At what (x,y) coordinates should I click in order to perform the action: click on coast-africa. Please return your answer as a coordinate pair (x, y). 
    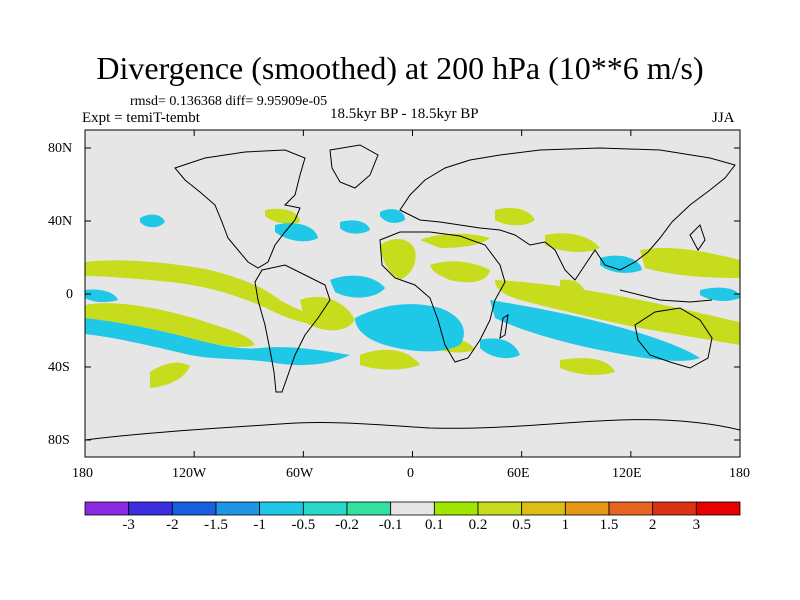
    Looking at the image, I should click on (442, 297).